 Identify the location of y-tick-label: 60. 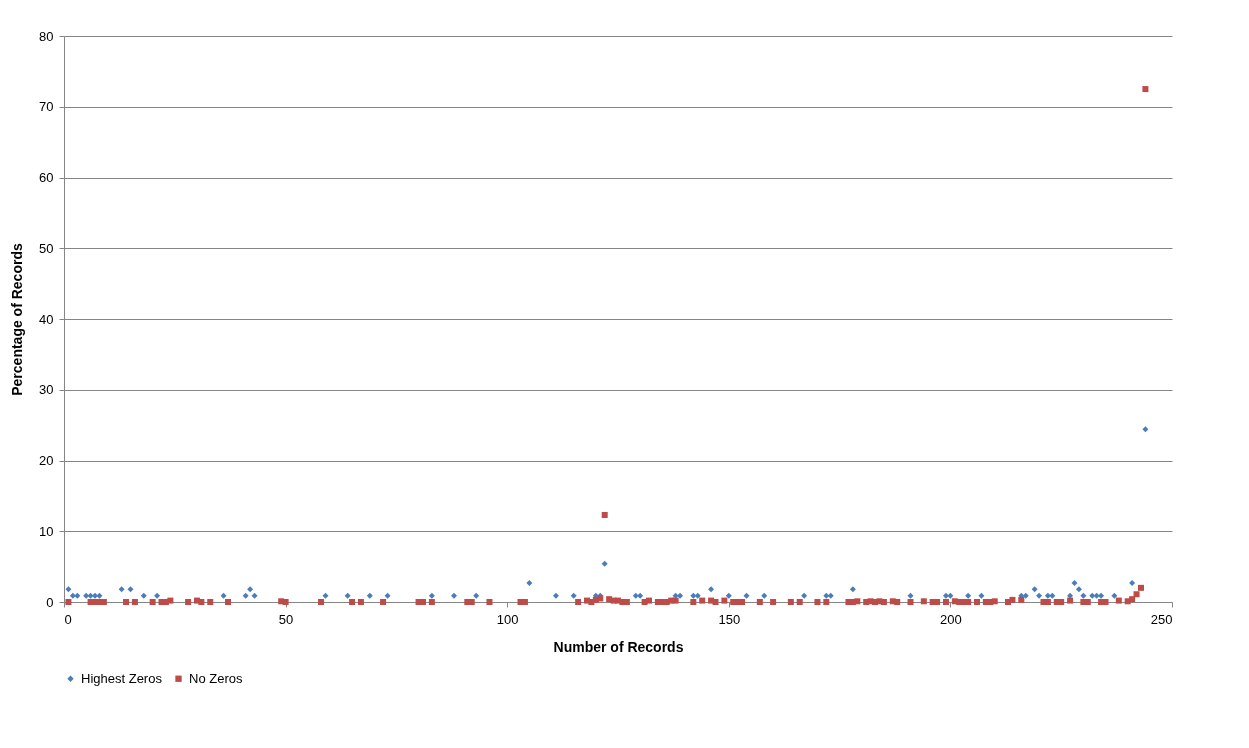
(46, 177).